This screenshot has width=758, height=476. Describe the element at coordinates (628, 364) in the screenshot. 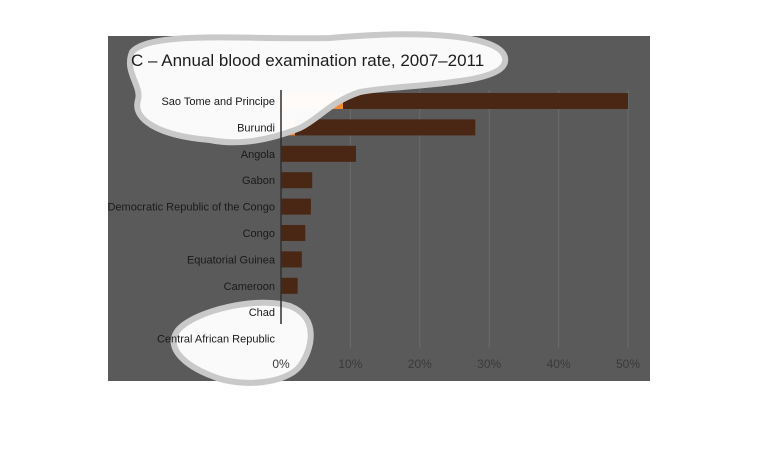

I see `x-tick-label: 50%` at that location.